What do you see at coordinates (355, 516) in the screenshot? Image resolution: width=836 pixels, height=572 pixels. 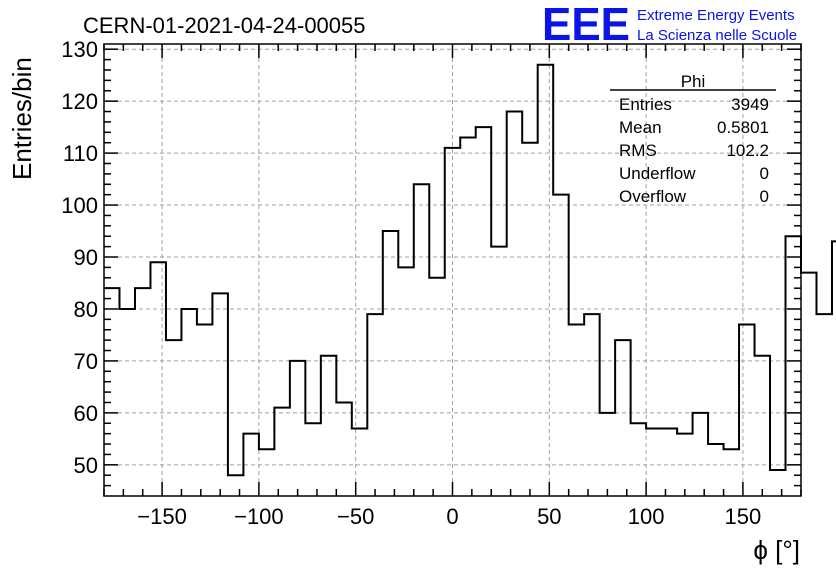 I see `x-tick-label: −50` at bounding box center [355, 516].